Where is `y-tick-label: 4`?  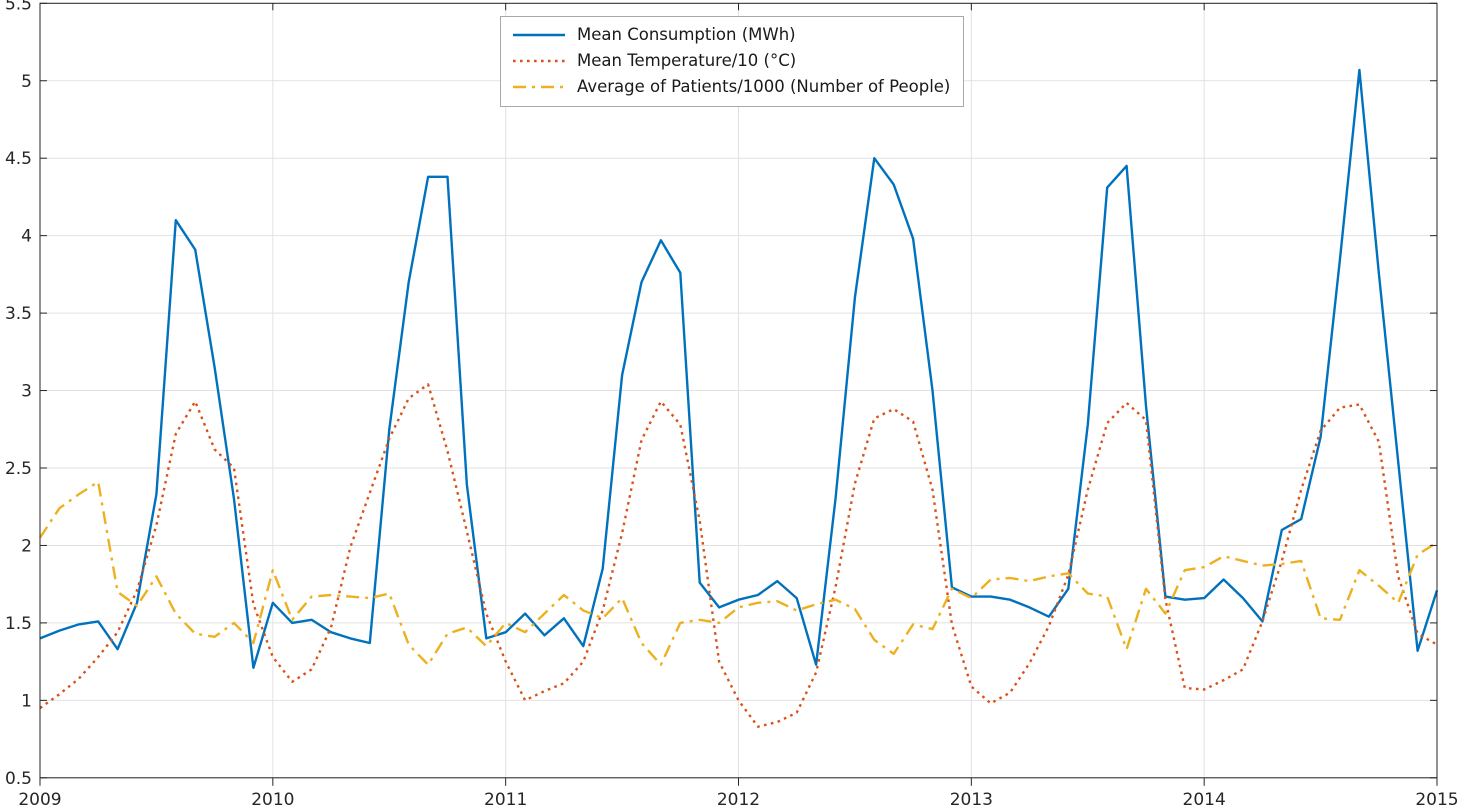 y-tick-label: 4 is located at coordinates (26, 237).